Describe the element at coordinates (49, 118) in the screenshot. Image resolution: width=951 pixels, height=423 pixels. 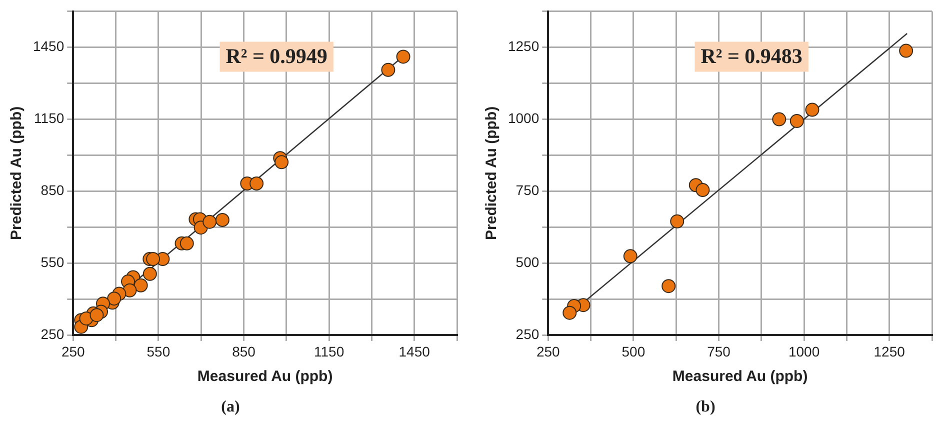
I see `y-tick-label: 1150` at that location.